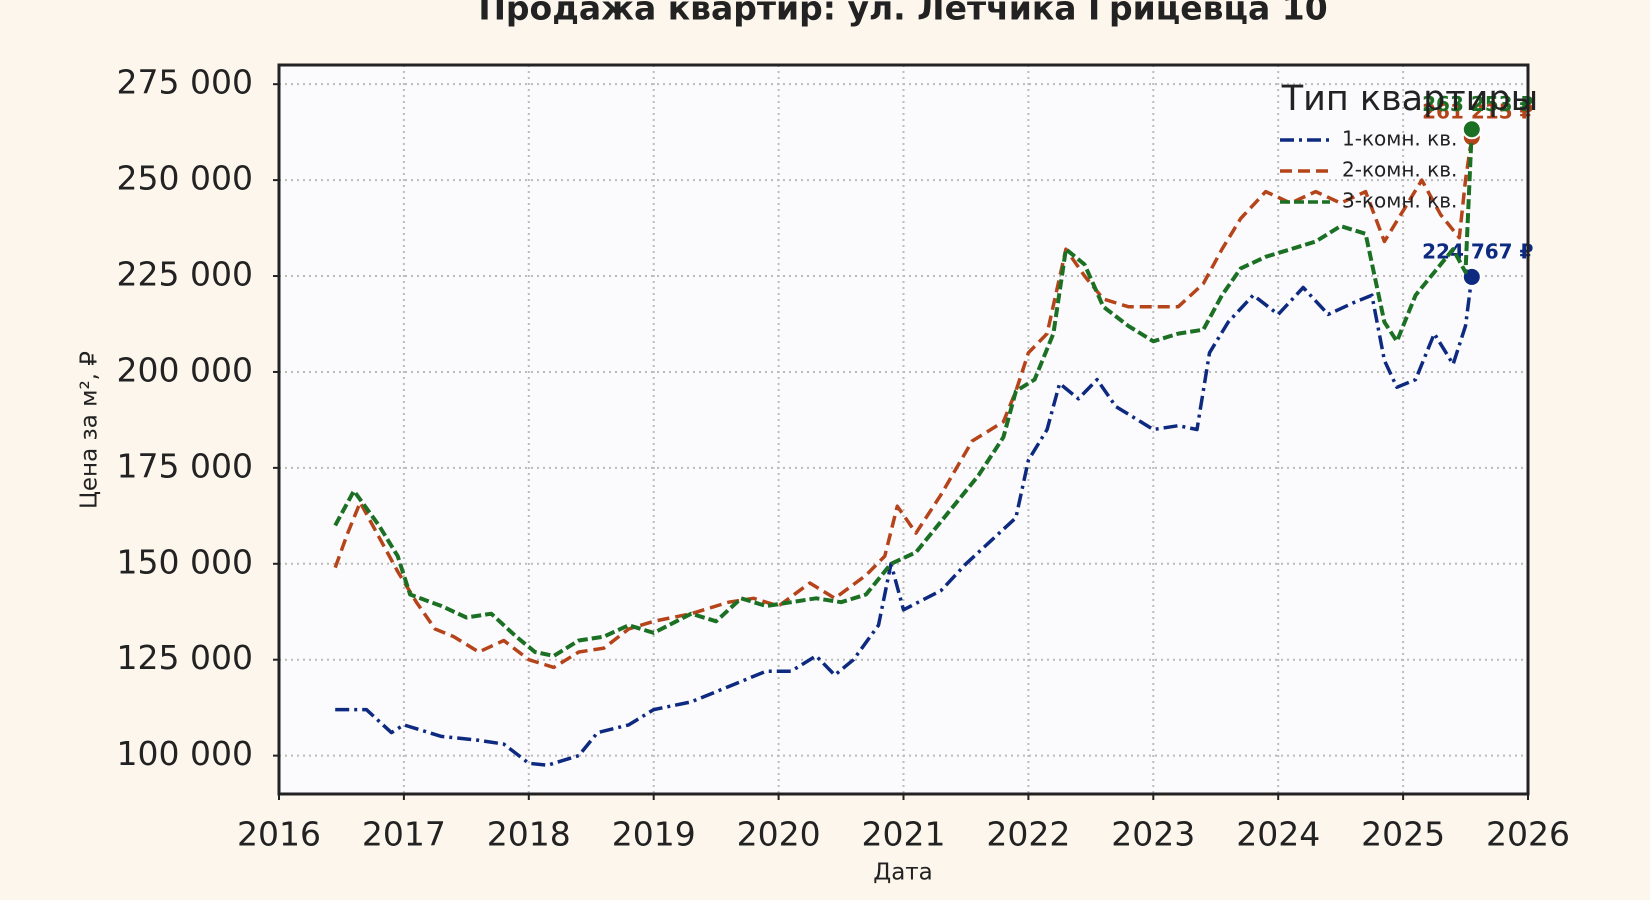 The height and width of the screenshot is (900, 1650). What do you see at coordinates (1153, 834) in the screenshot?
I see `x-tick-label: 2023` at bounding box center [1153, 834].